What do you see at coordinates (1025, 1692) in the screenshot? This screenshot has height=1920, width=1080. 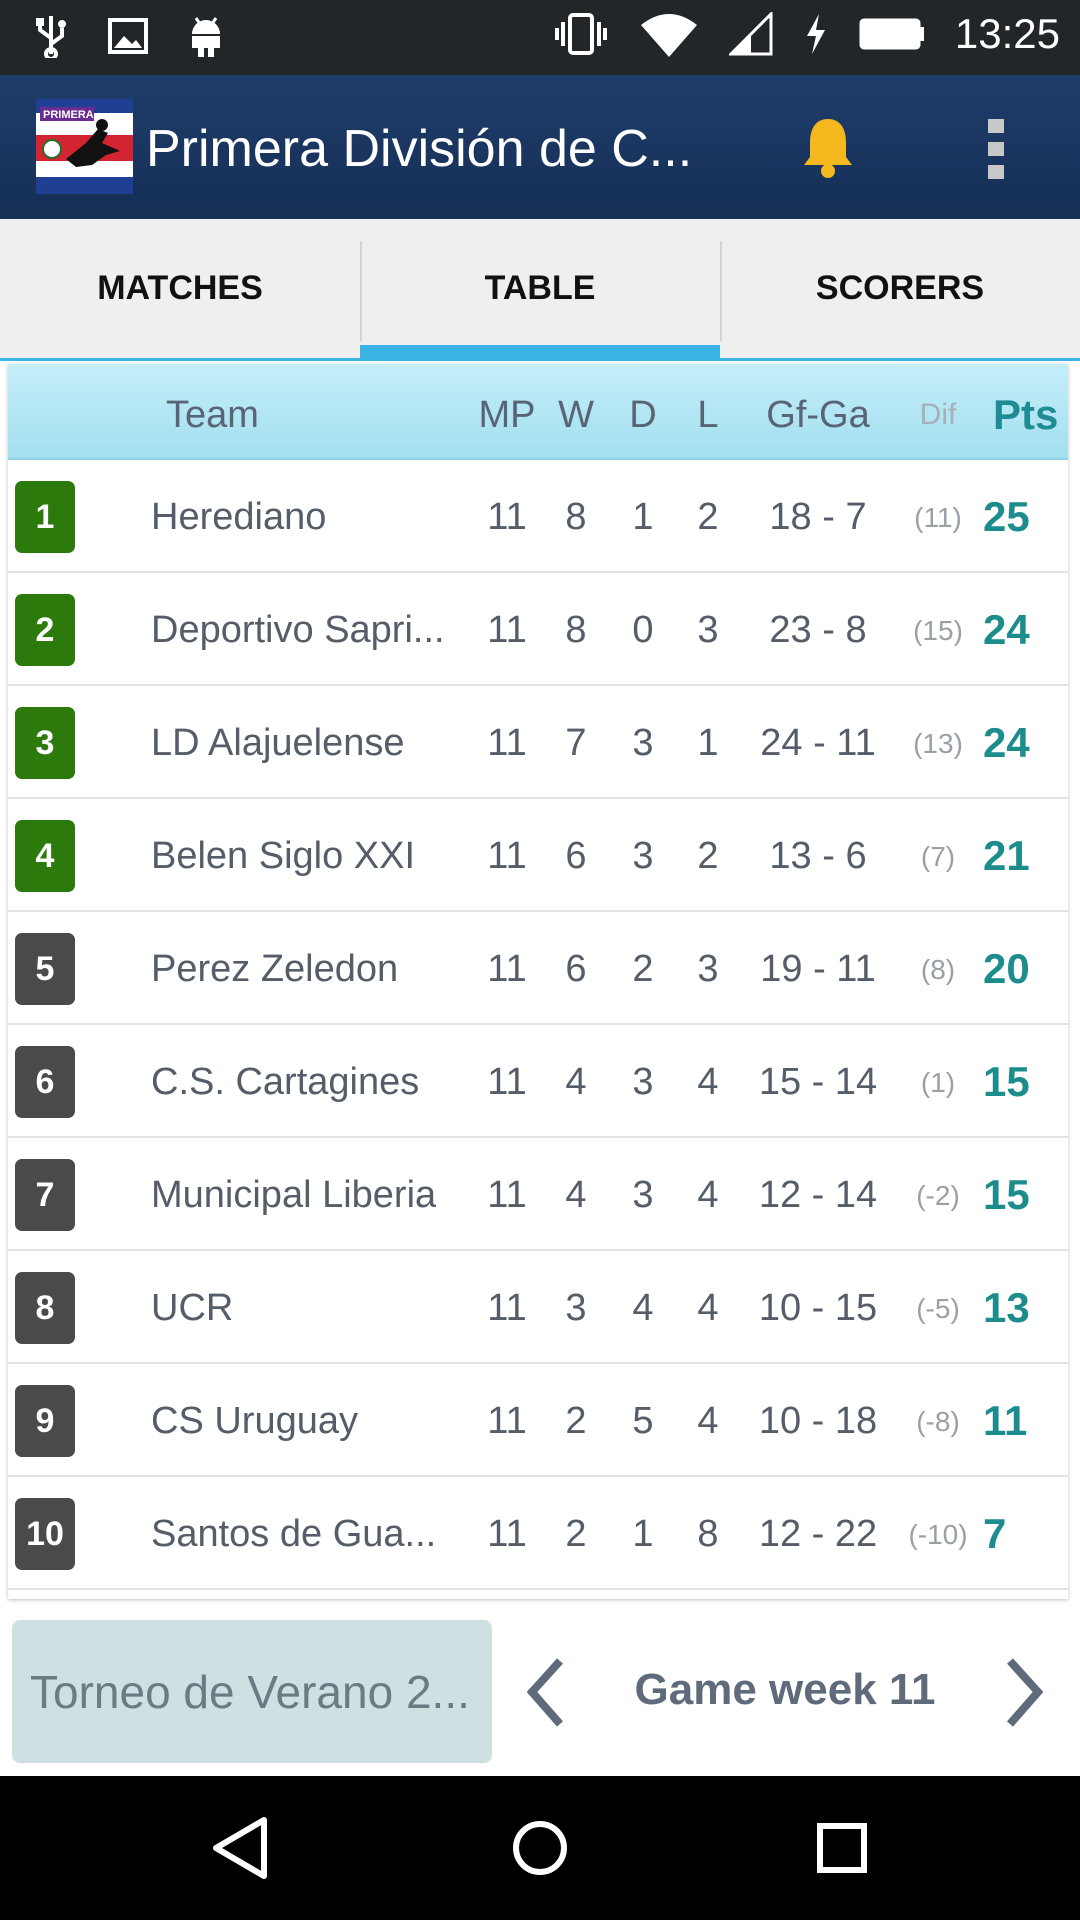 I see `chevron-right-icon` at bounding box center [1025, 1692].